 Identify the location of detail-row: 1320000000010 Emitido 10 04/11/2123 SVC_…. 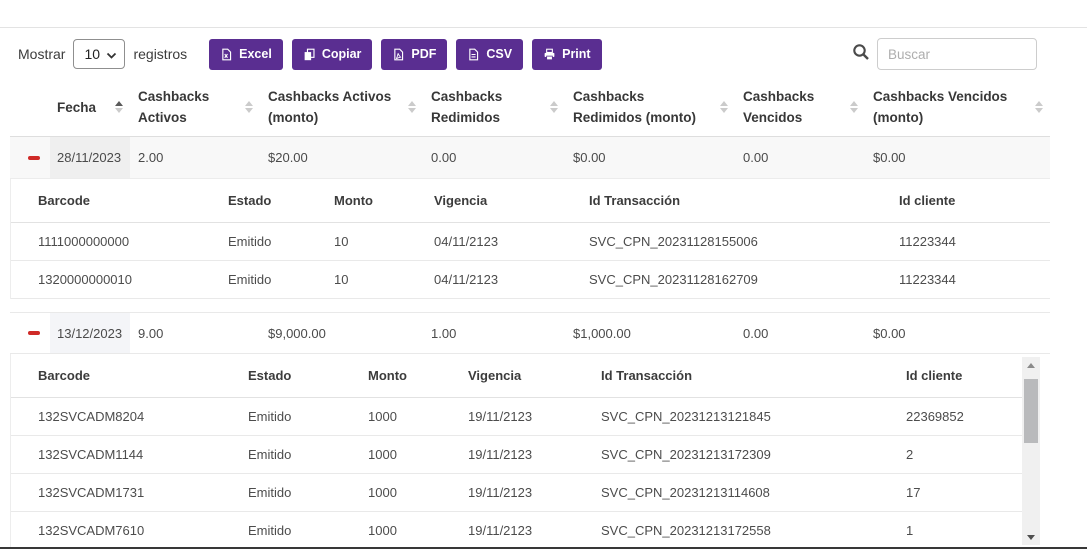
(530, 280).